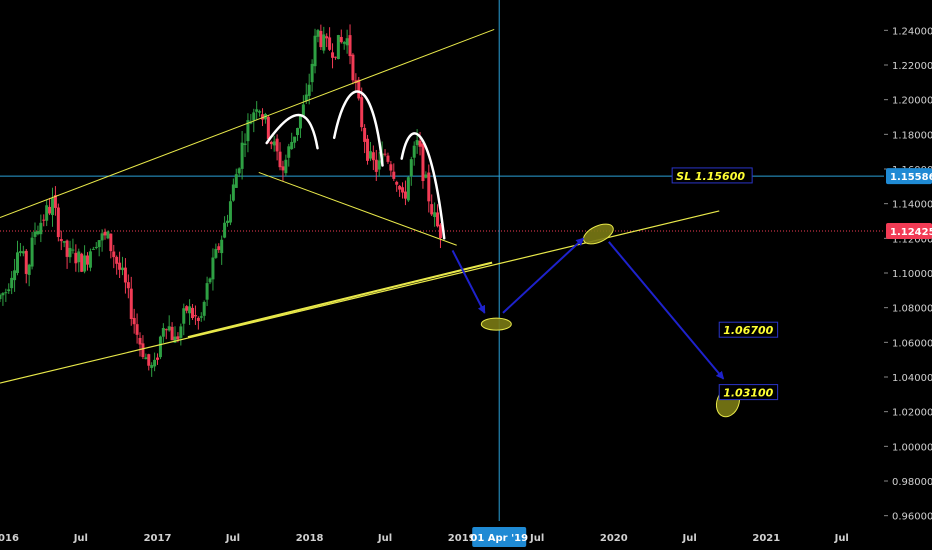 The image size is (932, 550). I want to click on target-label-1-text: 1.06700, so click(748, 330).